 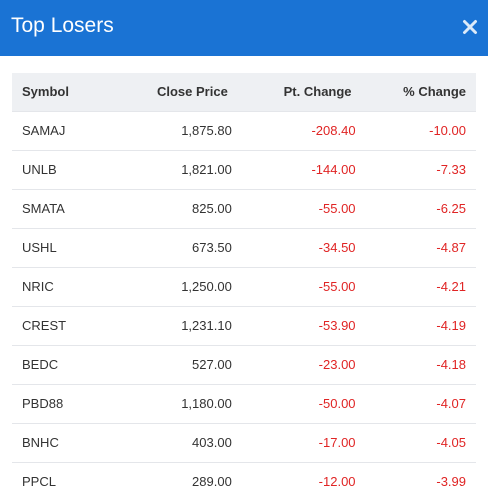 What do you see at coordinates (451, 325) in the screenshot?
I see `pct-change-cell: -4.19` at bounding box center [451, 325].